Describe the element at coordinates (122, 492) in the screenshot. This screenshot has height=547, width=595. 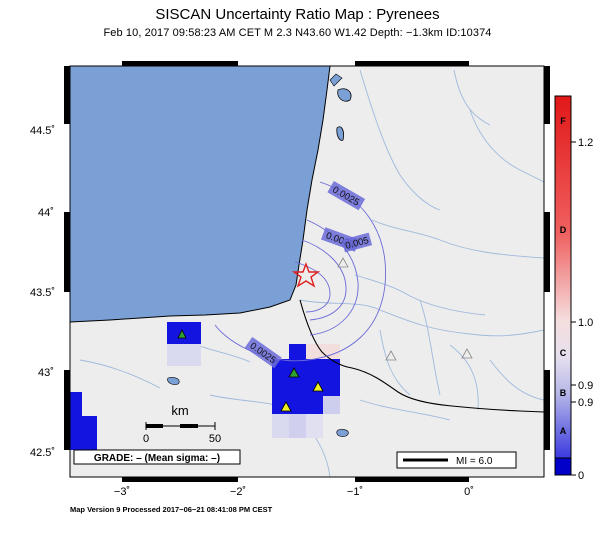
I see `lon-tick-label: −3˚` at that location.